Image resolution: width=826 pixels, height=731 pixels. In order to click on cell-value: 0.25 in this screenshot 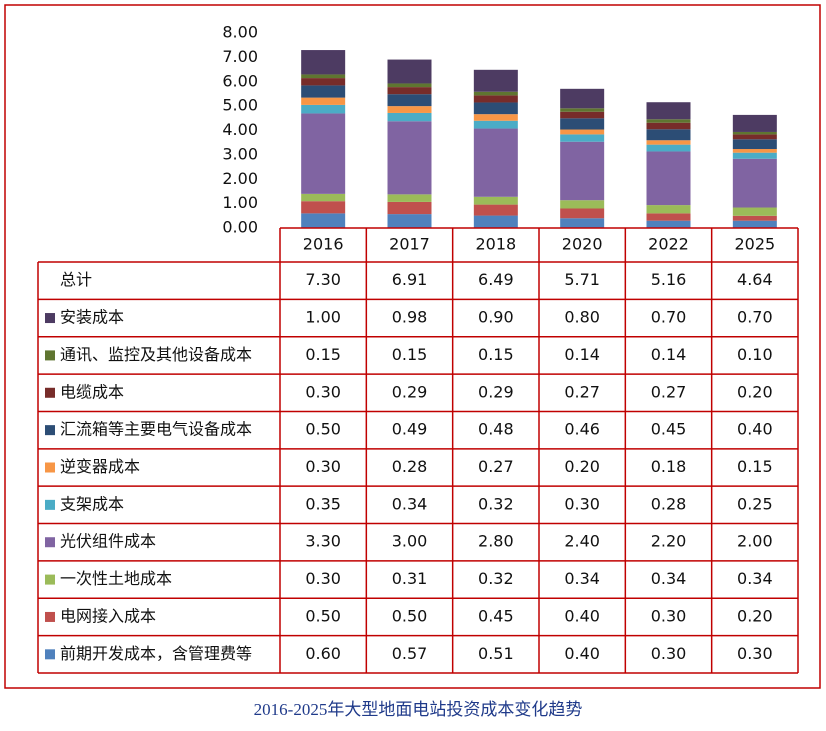, I will do `click(755, 503)`.